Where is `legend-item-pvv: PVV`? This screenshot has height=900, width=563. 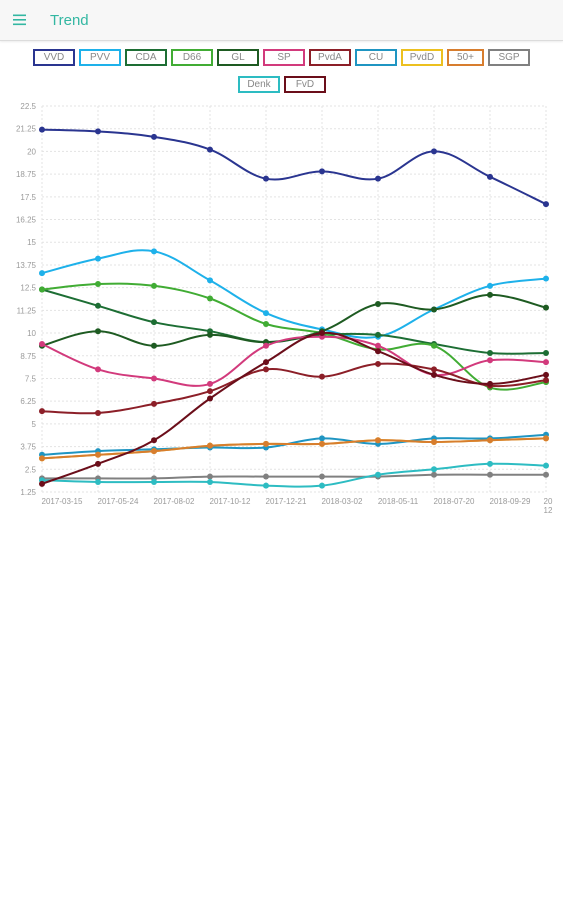 legend-item-pvv: PVV is located at coordinates (100, 57).